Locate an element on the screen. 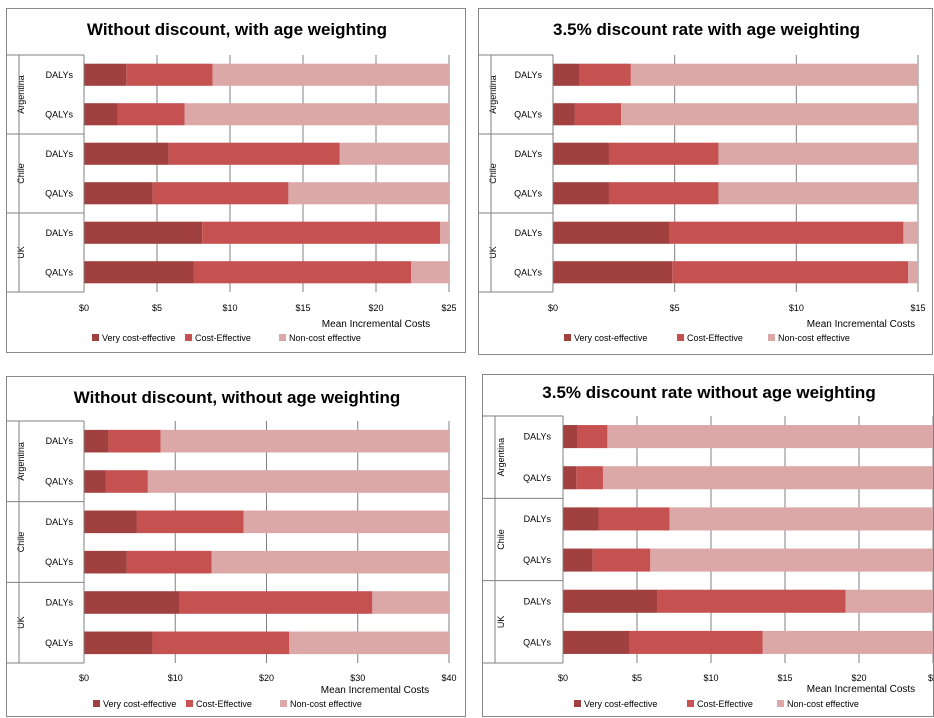  chart-title: Without discount, with age weighting is located at coordinates (237, 29).